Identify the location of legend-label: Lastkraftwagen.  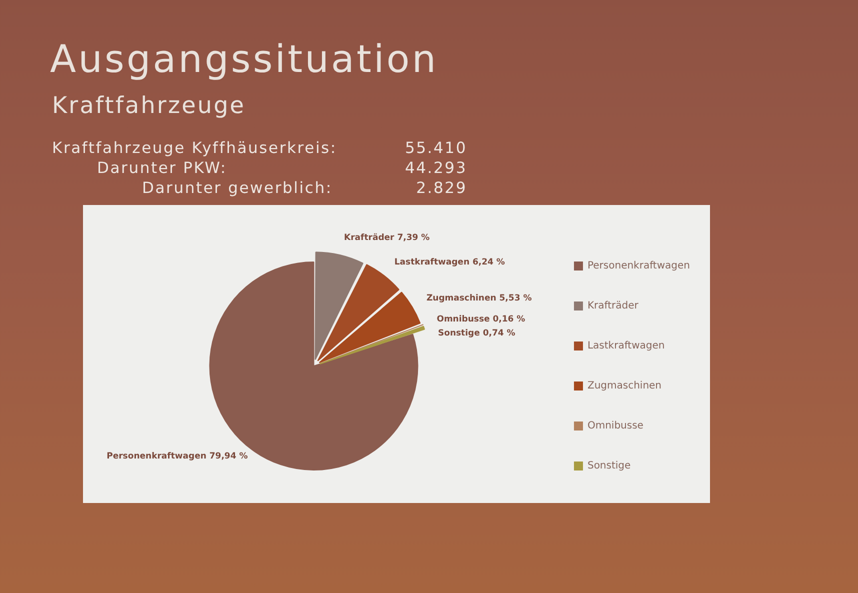
(626, 346).